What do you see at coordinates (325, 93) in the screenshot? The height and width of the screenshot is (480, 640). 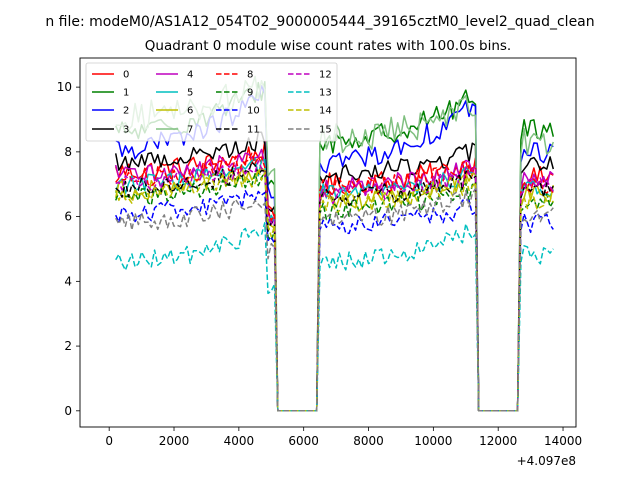 I see `legend-label-13: 13` at bounding box center [325, 93].